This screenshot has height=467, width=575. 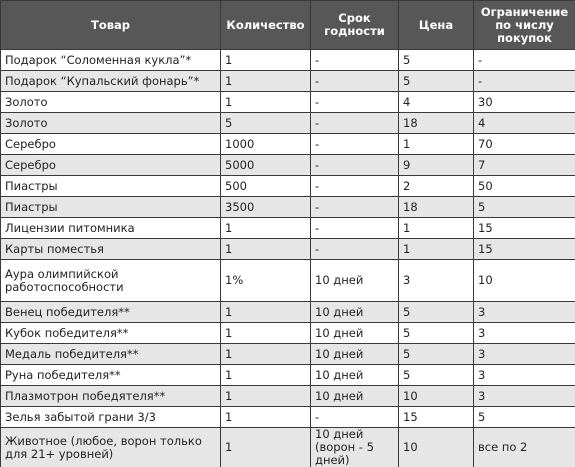 What do you see at coordinates (436, 102) in the screenshot?
I see `table-cell: 4` at bounding box center [436, 102].